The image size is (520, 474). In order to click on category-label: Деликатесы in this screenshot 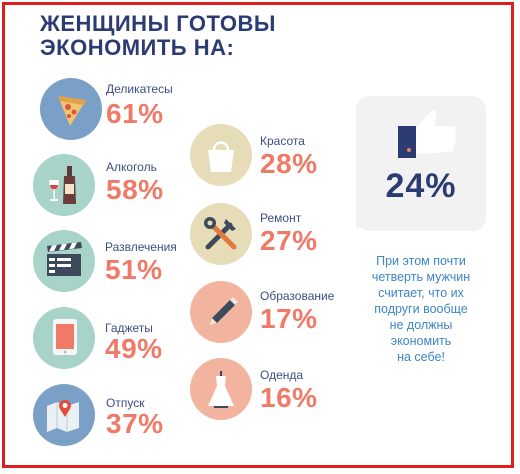, I will do `click(139, 89)`.